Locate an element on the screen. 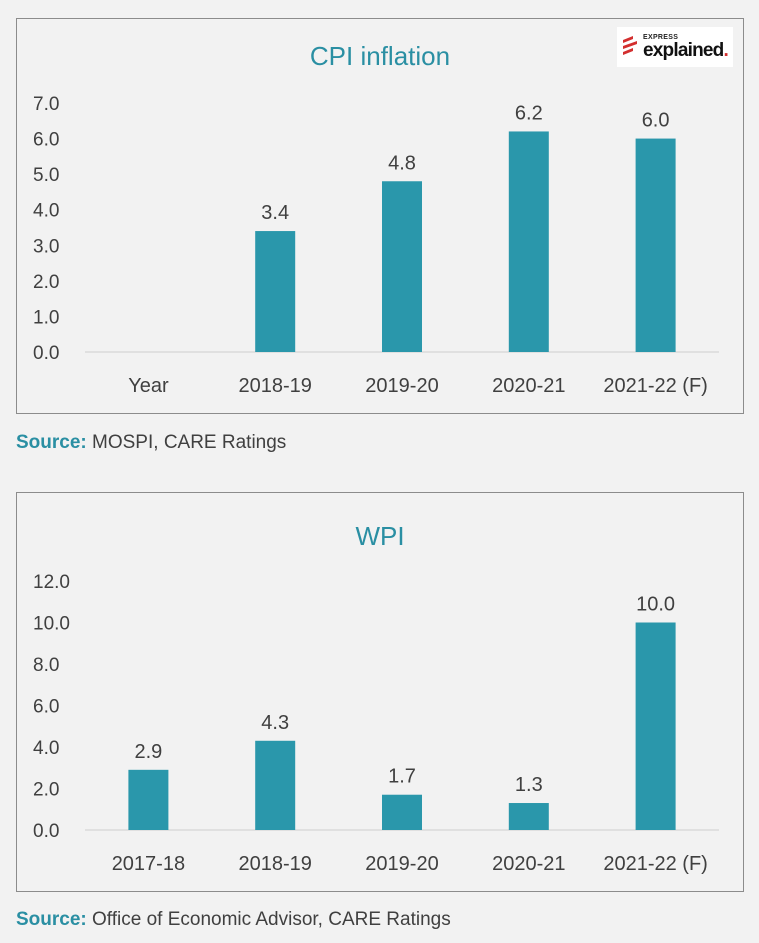  y-tick-label: 5.0 is located at coordinates (46, 175).